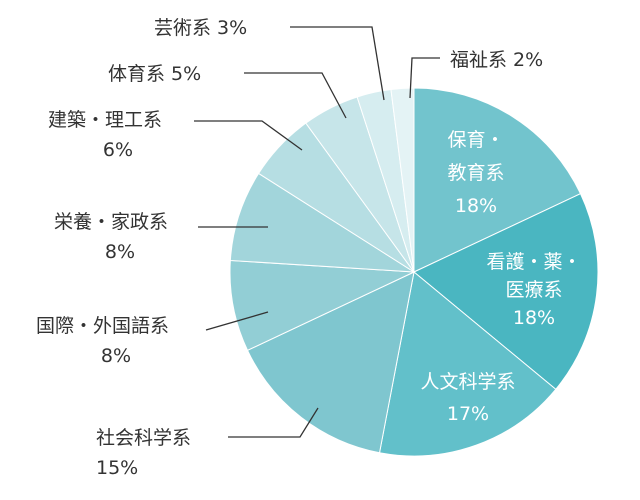 The width and height of the screenshot is (640, 500). What do you see at coordinates (496, 60) in the screenshot?
I see `slice-label: 福祉系 2%` at bounding box center [496, 60].